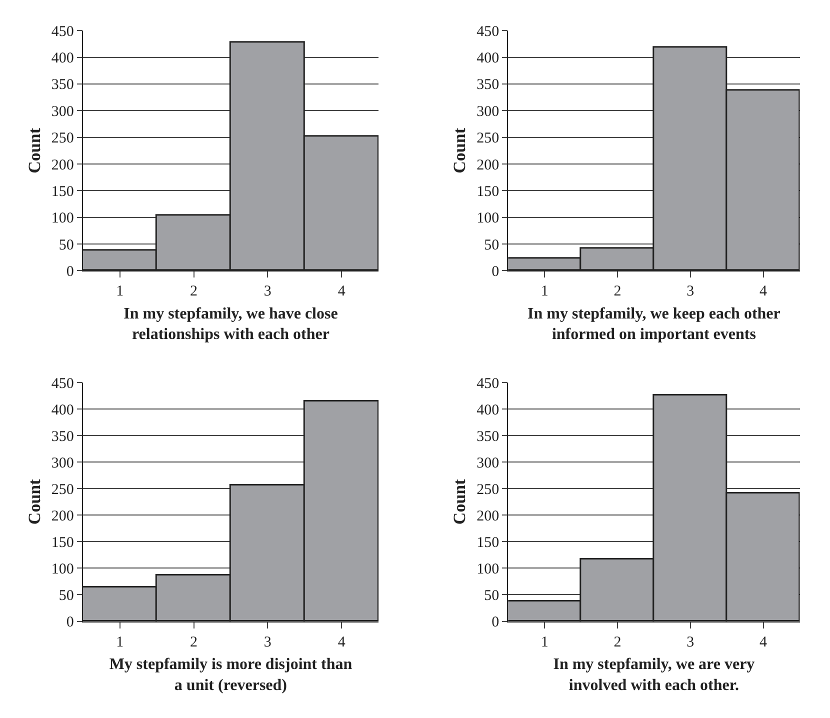 Image resolution: width=830 pixels, height=718 pixels. I want to click on x-axis-title: My stepfamily is more disjoint than a unit (reversed), so click(230, 675).